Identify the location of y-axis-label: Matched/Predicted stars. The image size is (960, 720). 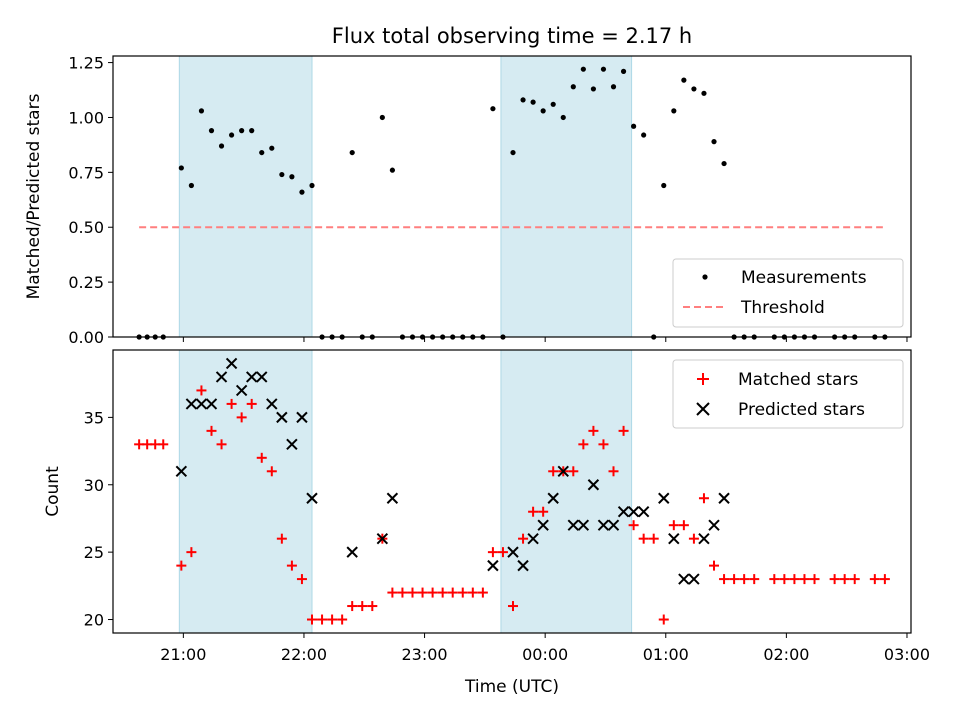
(34, 196).